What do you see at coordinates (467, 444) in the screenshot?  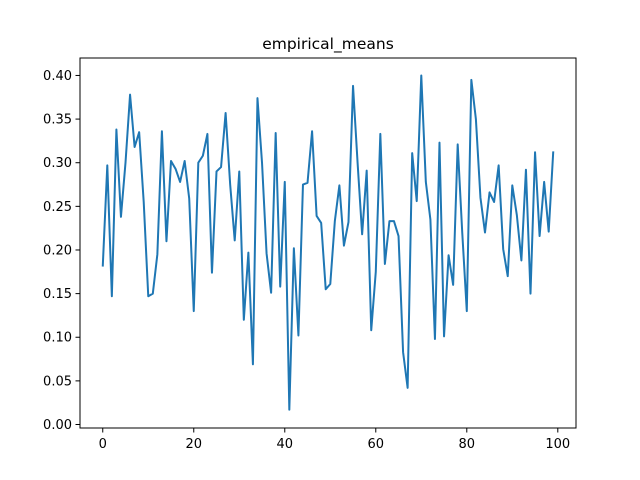 I see `x-tick-label: 80` at bounding box center [467, 444].